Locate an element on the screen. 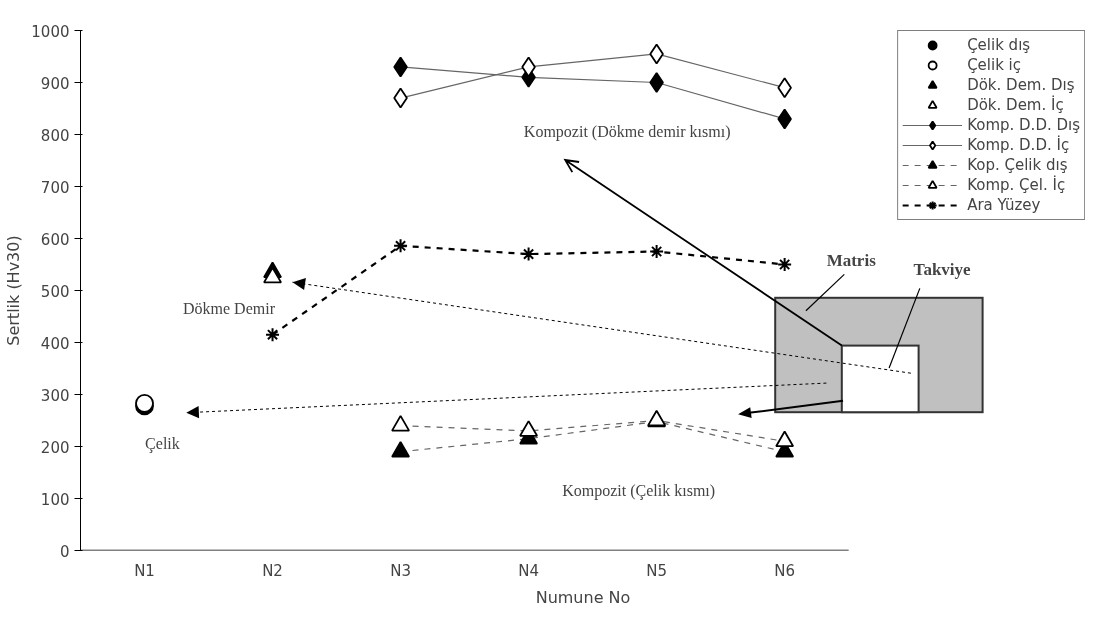  annotation: Kompozit (Dökme demir kısmı) is located at coordinates (627, 132).